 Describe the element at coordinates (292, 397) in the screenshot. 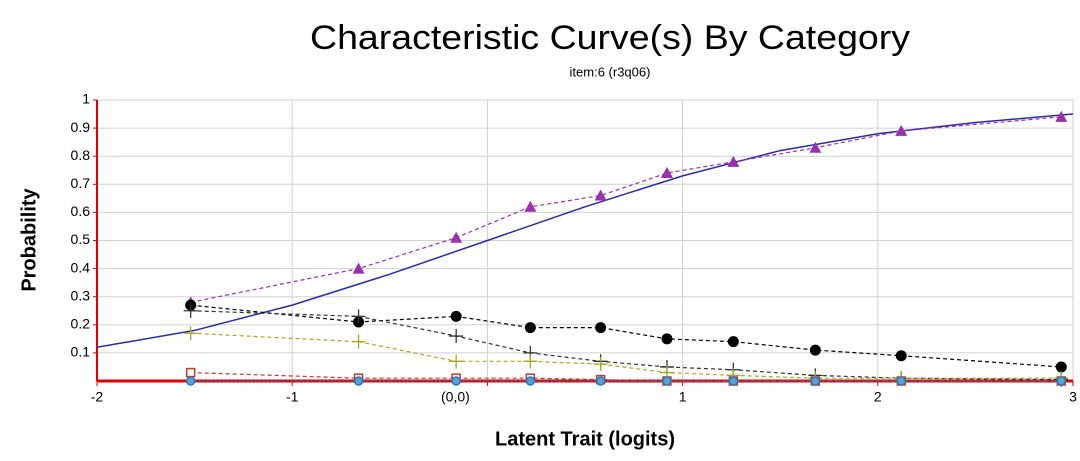

I see `x-tick-label: -1` at that location.